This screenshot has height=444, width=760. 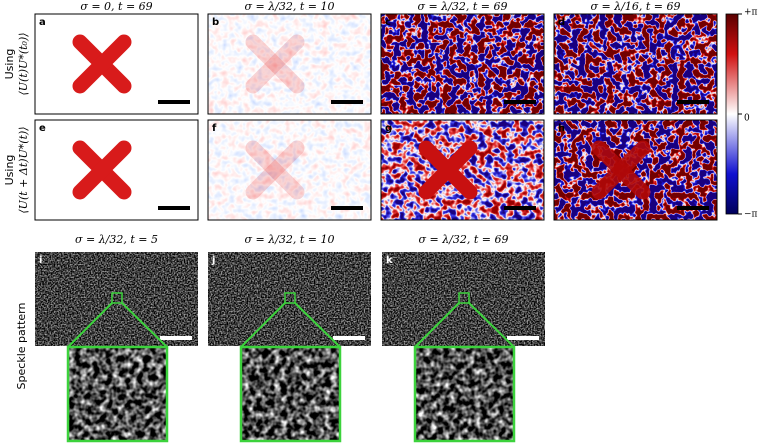 I want to click on column-title: σ = 0, t = 69, so click(x=116, y=6).